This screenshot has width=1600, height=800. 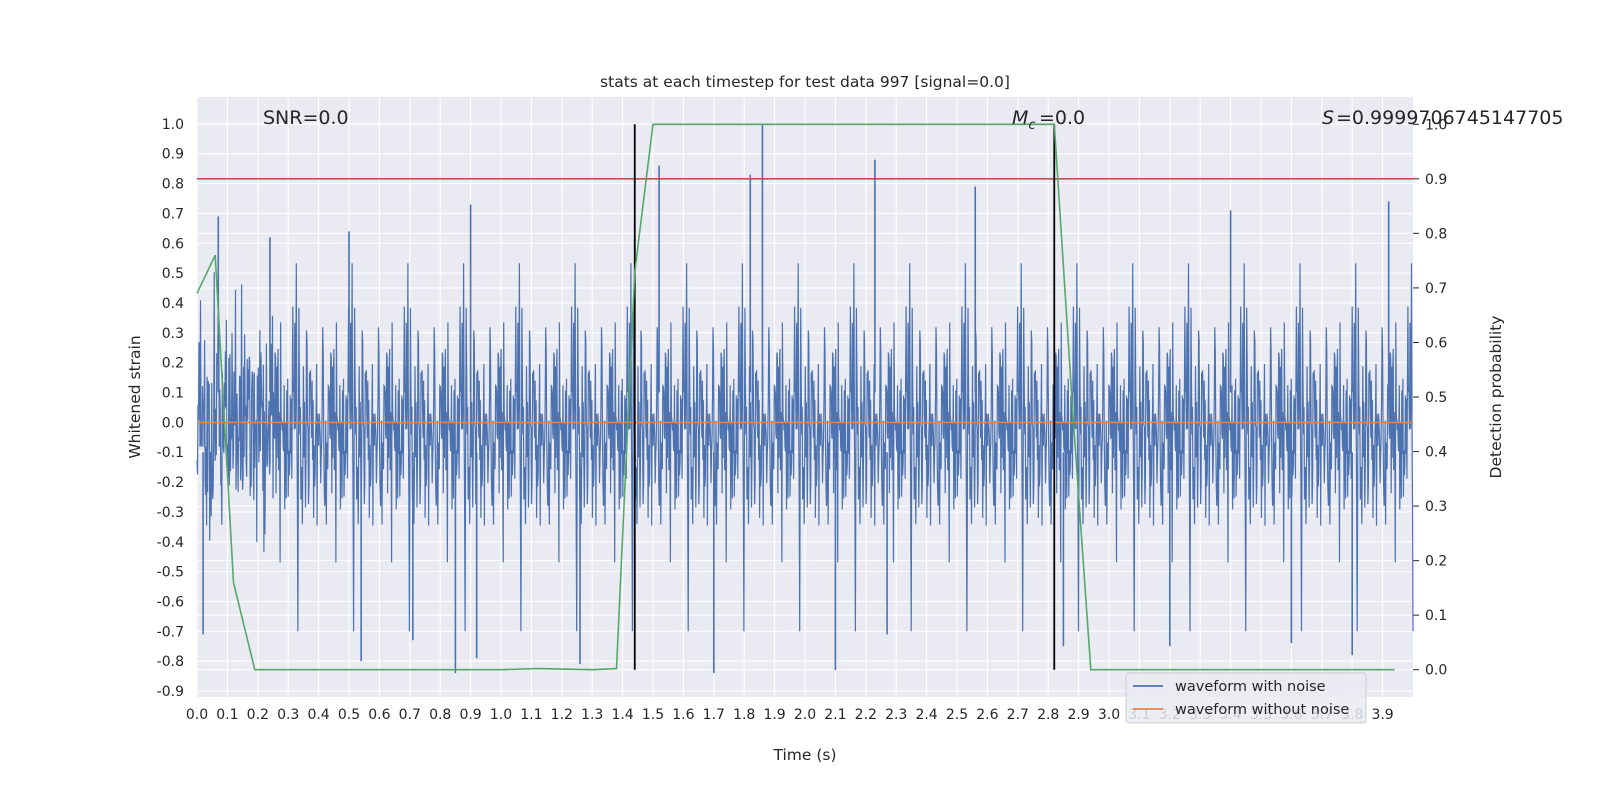 What do you see at coordinates (170, 573) in the screenshot?
I see `y-tick-label: -0.5` at bounding box center [170, 573].